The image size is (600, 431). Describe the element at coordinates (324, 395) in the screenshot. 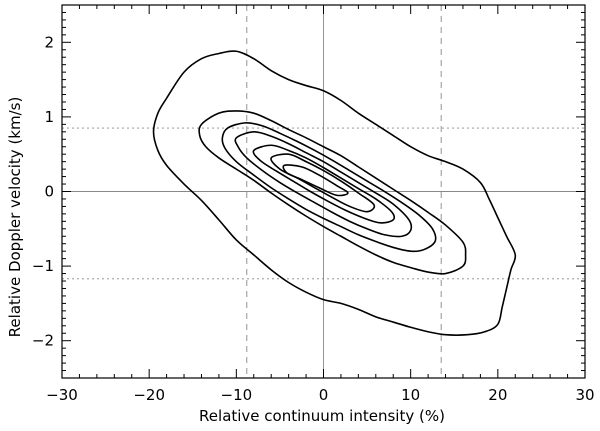

I see `x-tick-label: 0` at that location.